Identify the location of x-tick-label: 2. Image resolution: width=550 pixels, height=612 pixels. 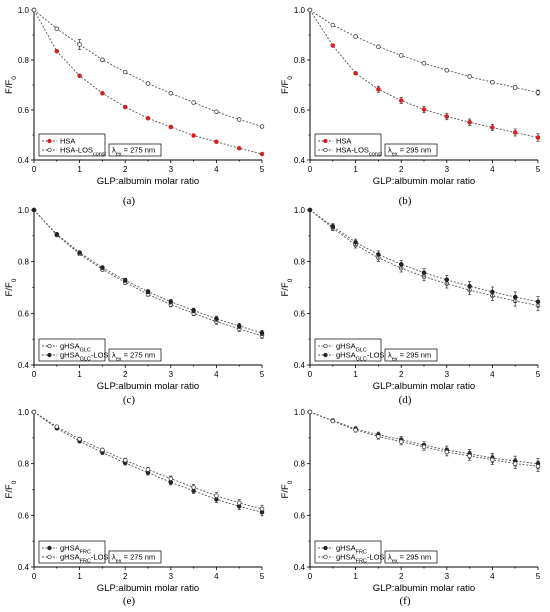
(401, 169).